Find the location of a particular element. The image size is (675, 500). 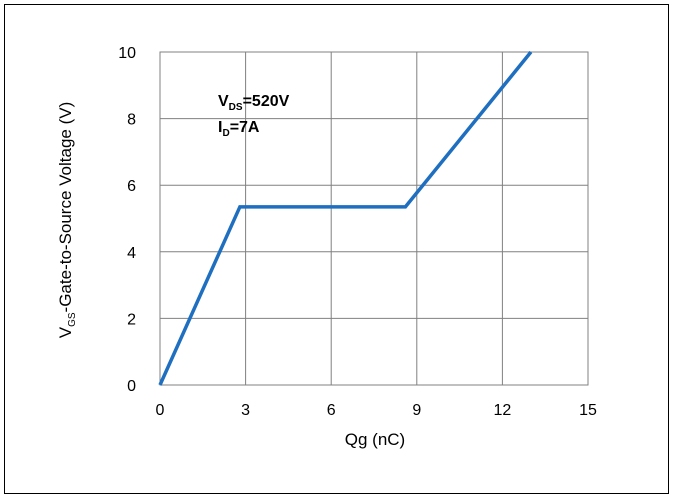

x-tick-labels: 0 3 6 9 12 15 is located at coordinates (376, 410).